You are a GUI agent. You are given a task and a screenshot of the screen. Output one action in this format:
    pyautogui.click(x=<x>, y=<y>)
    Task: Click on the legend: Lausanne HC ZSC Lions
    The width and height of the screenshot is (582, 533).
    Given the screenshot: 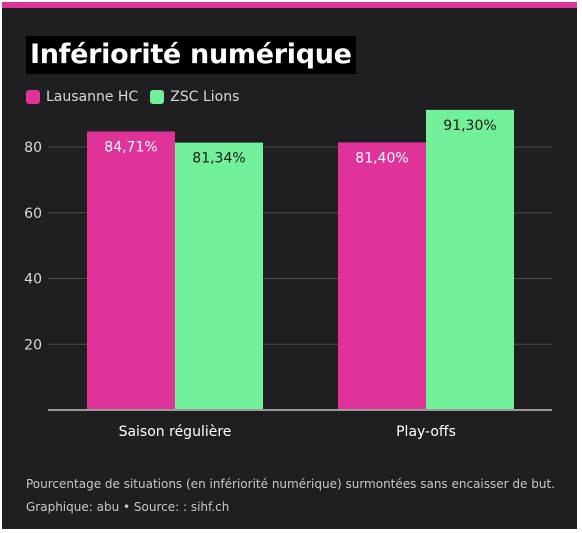 What is the action you would take?
    pyautogui.click(x=138, y=97)
    